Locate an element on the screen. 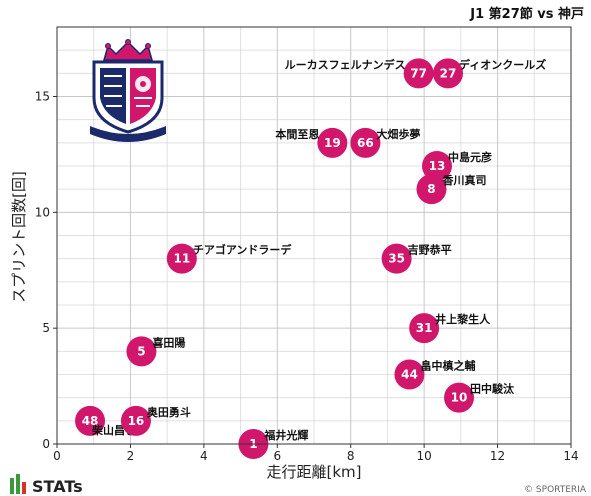  player-name: 喜田陽 is located at coordinates (168, 342).